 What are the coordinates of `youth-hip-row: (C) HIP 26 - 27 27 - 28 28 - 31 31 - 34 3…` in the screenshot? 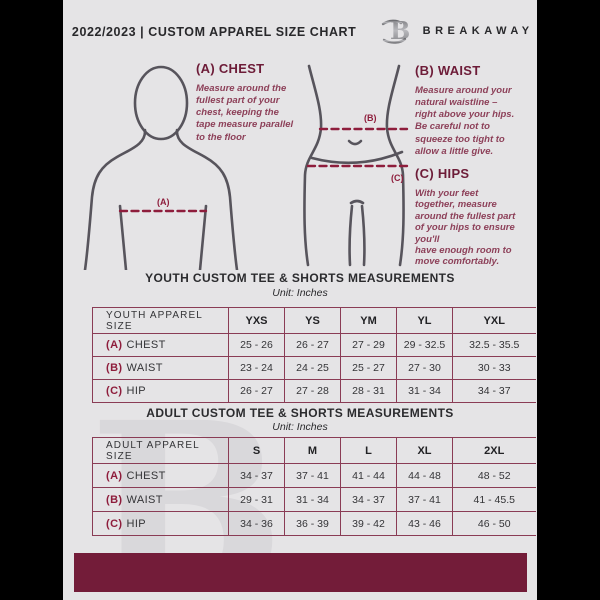 It's located at (314, 391).